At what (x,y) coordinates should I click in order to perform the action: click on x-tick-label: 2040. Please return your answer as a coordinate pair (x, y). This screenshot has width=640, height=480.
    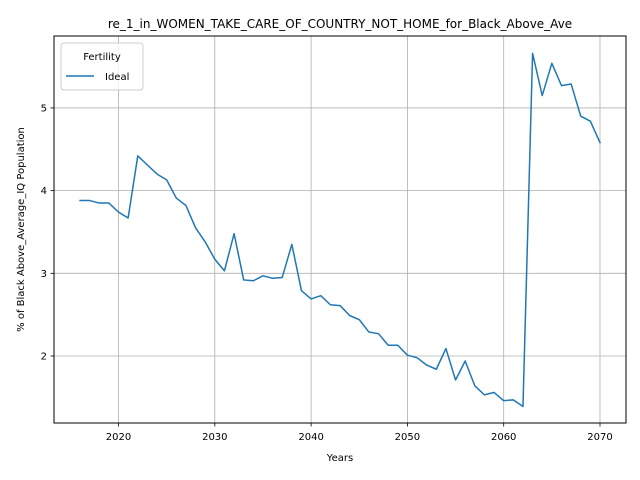
    Looking at the image, I should click on (310, 437).